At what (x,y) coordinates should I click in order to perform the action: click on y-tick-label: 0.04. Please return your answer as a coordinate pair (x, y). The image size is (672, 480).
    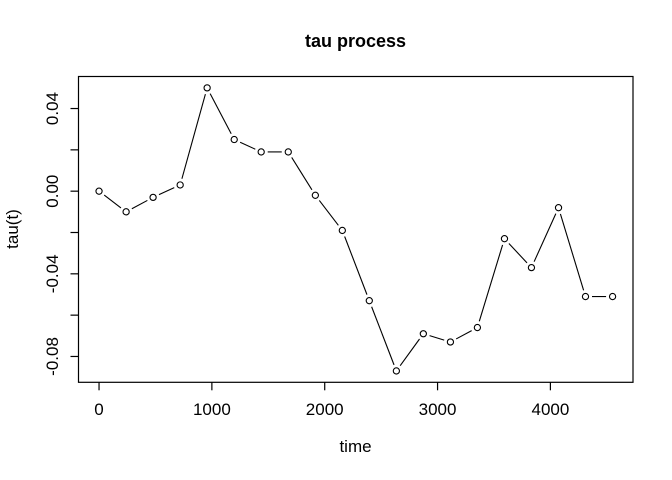
    Looking at the image, I should click on (52, 108).